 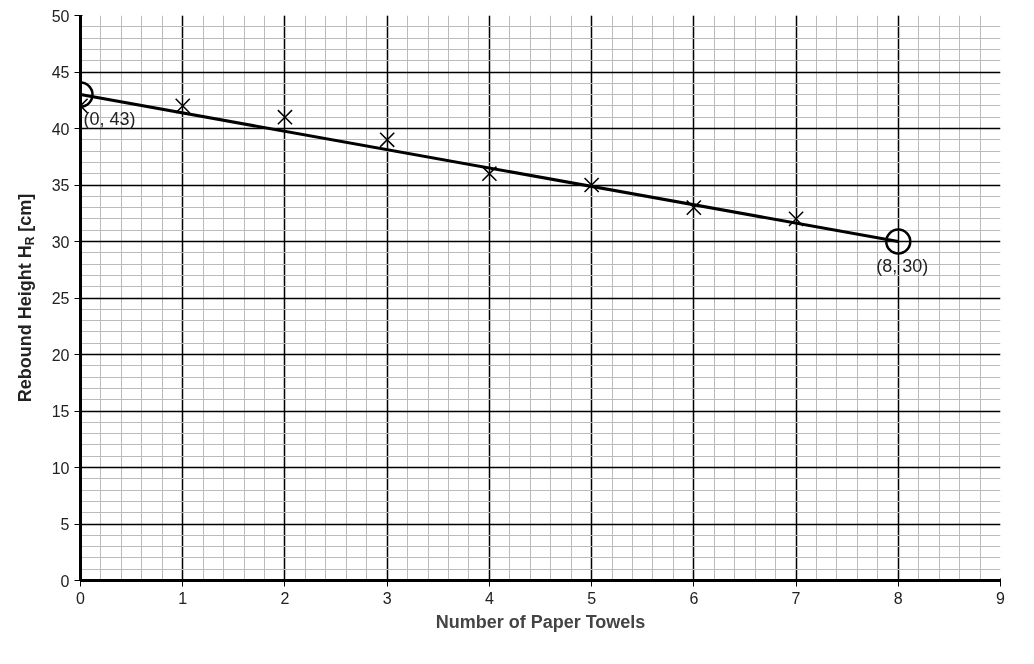 What do you see at coordinates (489, 598) in the screenshot?
I see `x-tick-label: 4` at bounding box center [489, 598].